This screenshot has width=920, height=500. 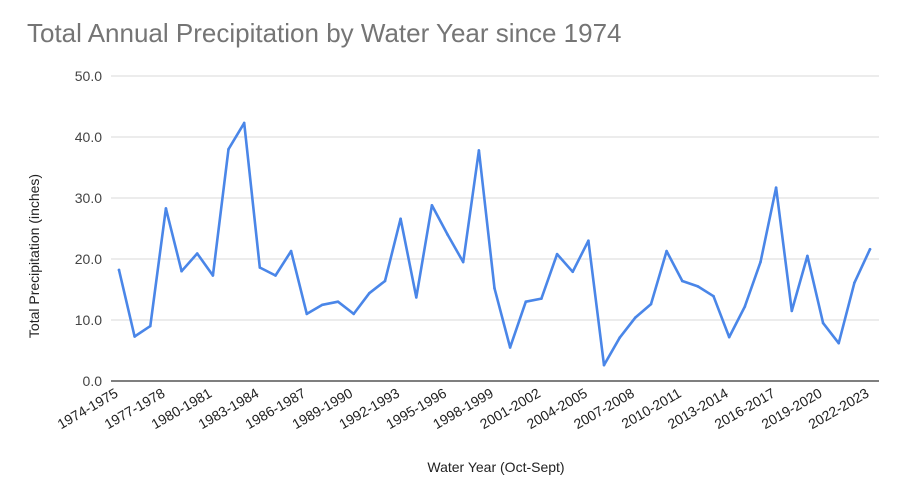 What do you see at coordinates (88, 259) in the screenshot?
I see `y-tick-label: 20.0` at bounding box center [88, 259].